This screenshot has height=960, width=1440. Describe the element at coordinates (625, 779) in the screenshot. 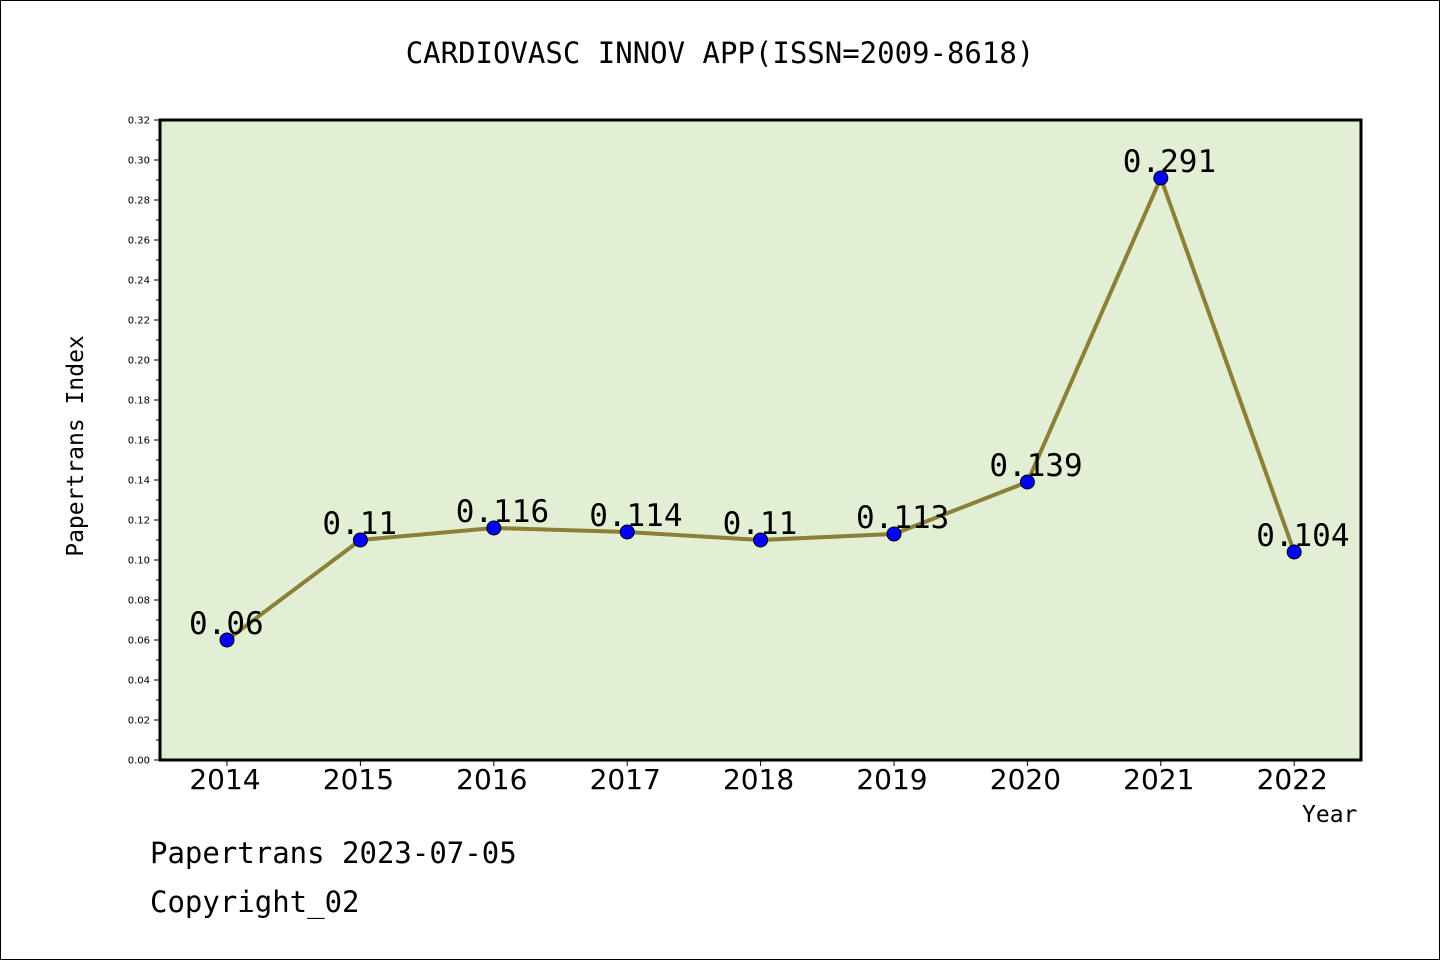

I see `x-tick-label: 2017` at that location.